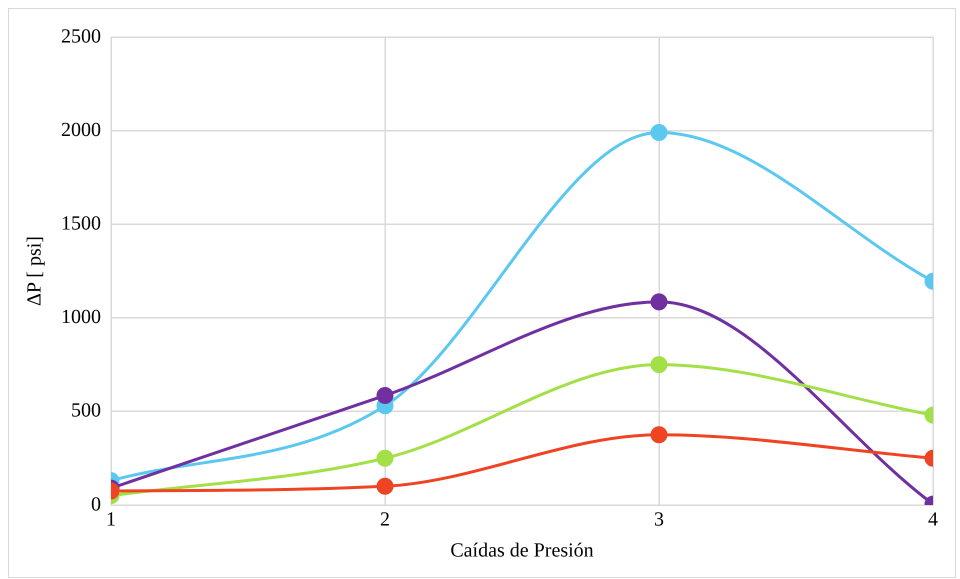 The width and height of the screenshot is (960, 579). I want to click on y-tick-label: 2000, so click(81, 129).